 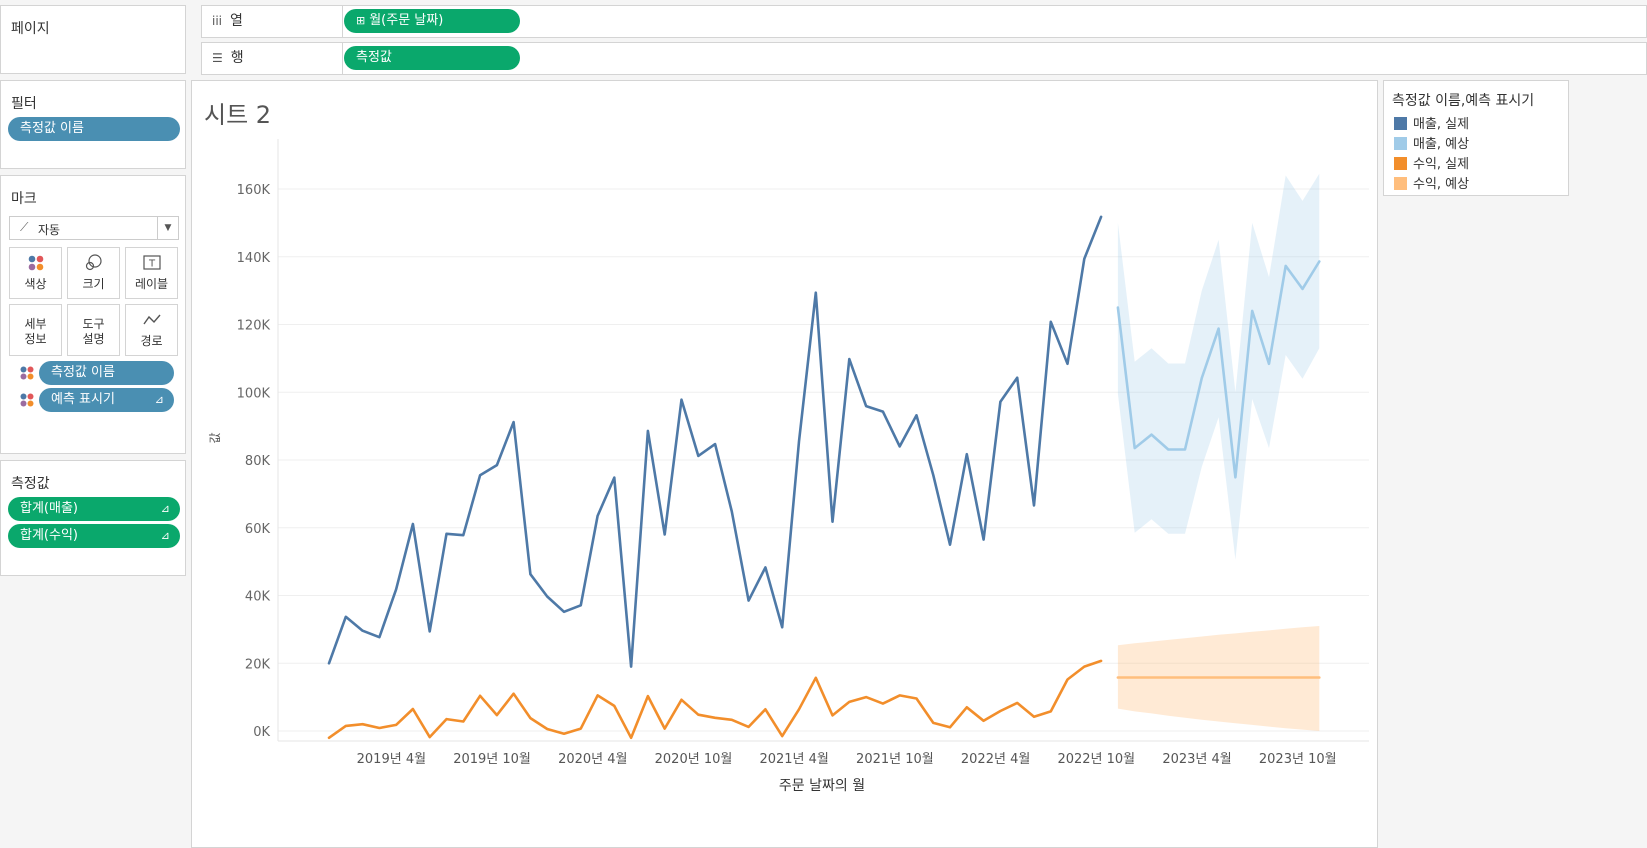 What do you see at coordinates (391, 759) in the screenshot?
I see `x-tick-label: 2019년 4월` at bounding box center [391, 759].